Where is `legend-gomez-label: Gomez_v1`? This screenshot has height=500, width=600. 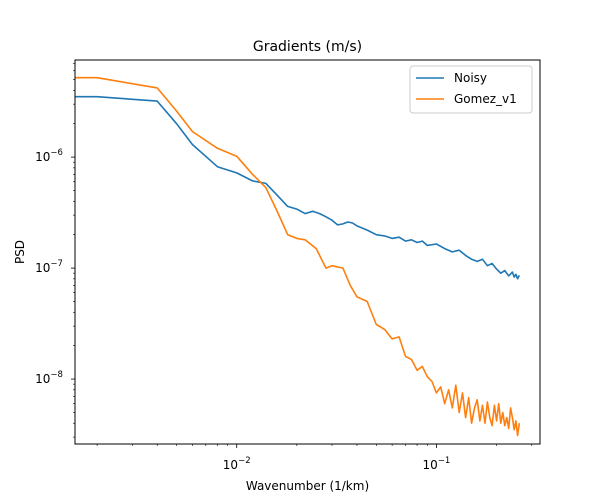 legend-gomez-label: Gomez_v1 is located at coordinates (485, 99).